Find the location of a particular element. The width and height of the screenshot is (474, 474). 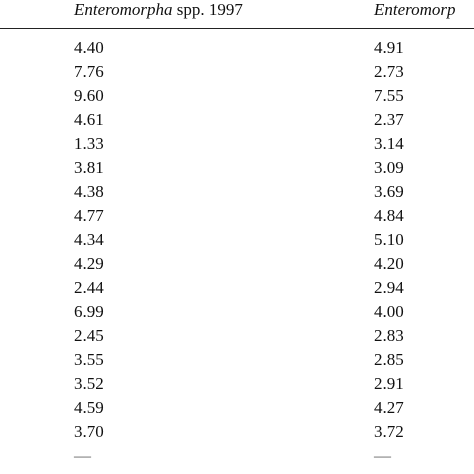

cell-dash-2: — is located at coordinates (382, 455).